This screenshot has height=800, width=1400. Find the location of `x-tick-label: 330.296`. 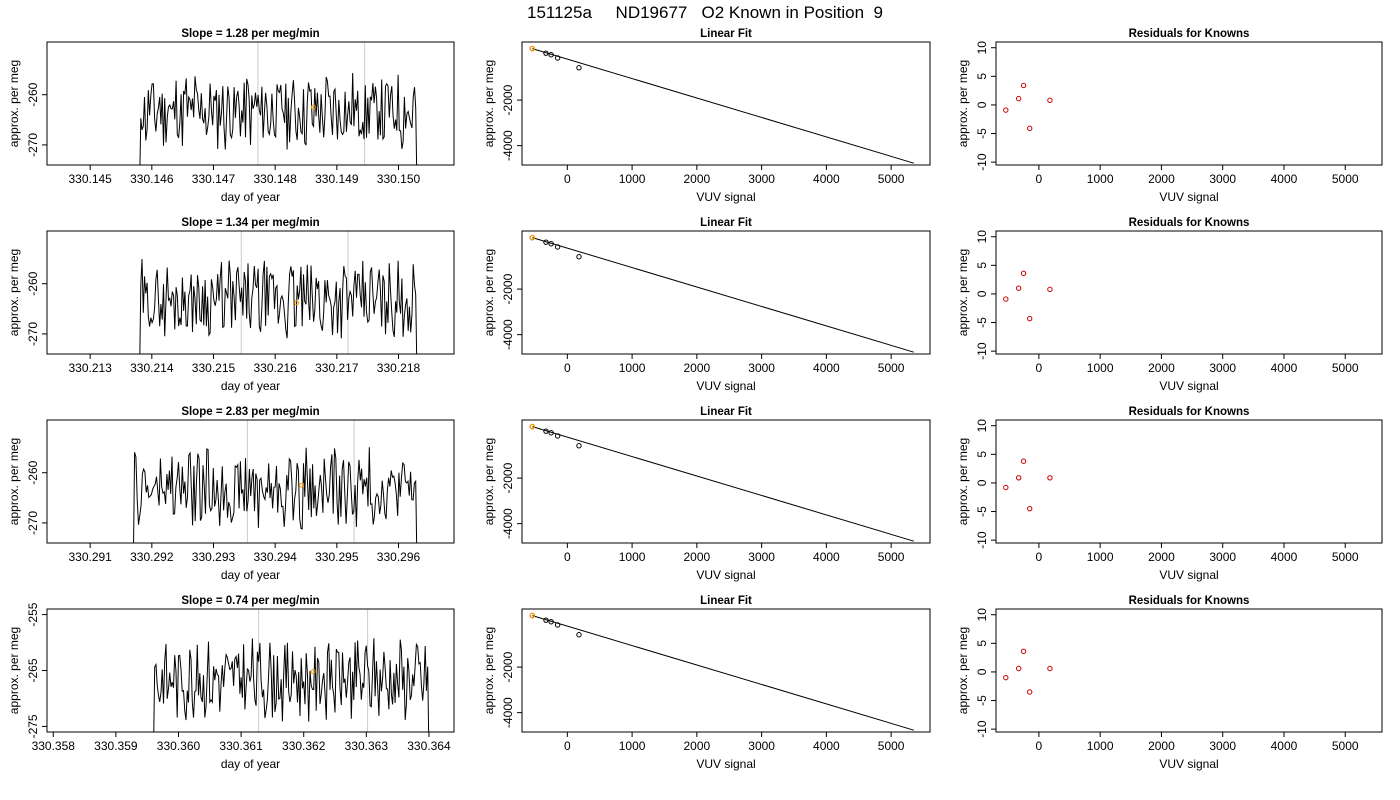

x-tick-label: 330.296 is located at coordinates (399, 557).